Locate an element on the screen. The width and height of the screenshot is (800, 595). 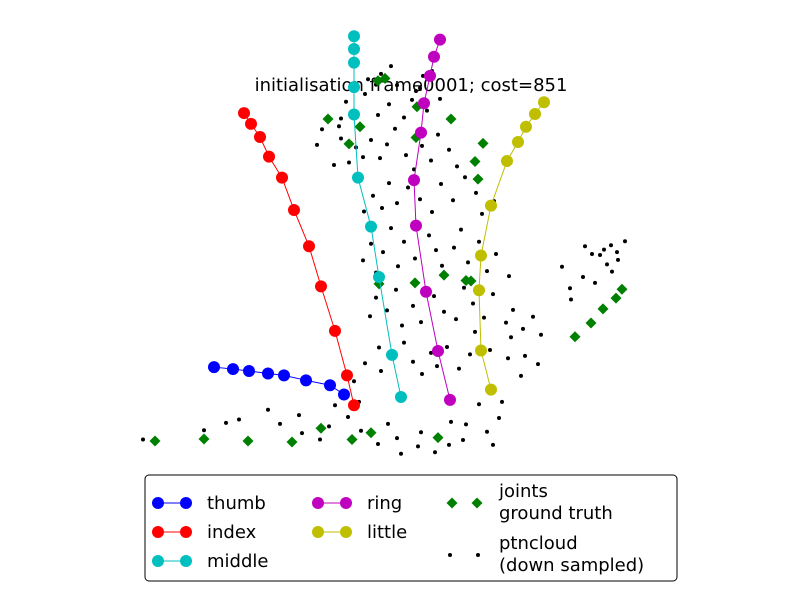
legend-label-index: index is located at coordinates (232, 532).